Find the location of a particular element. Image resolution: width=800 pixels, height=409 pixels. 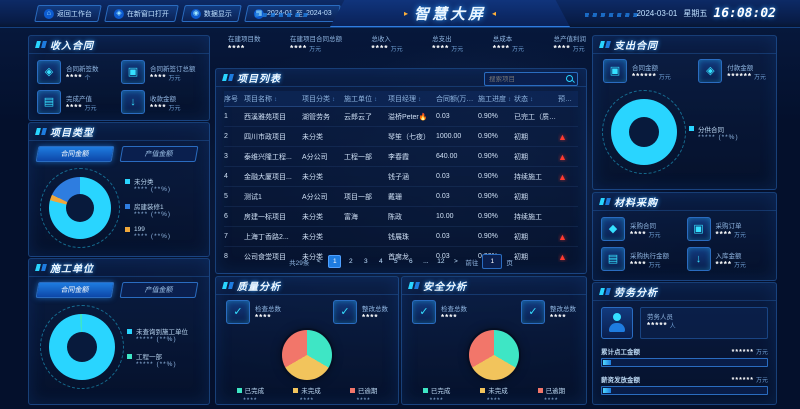

kpi-value: **** is located at coordinates (237, 48).